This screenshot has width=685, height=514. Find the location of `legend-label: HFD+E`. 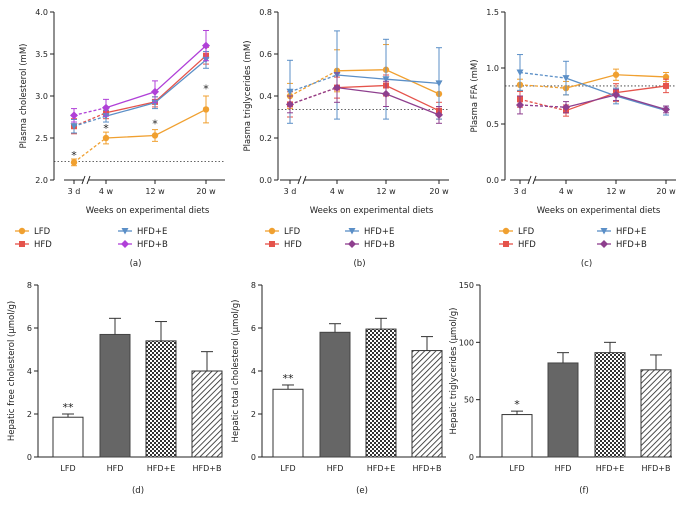

legend-label: HFD+E is located at coordinates (152, 232).